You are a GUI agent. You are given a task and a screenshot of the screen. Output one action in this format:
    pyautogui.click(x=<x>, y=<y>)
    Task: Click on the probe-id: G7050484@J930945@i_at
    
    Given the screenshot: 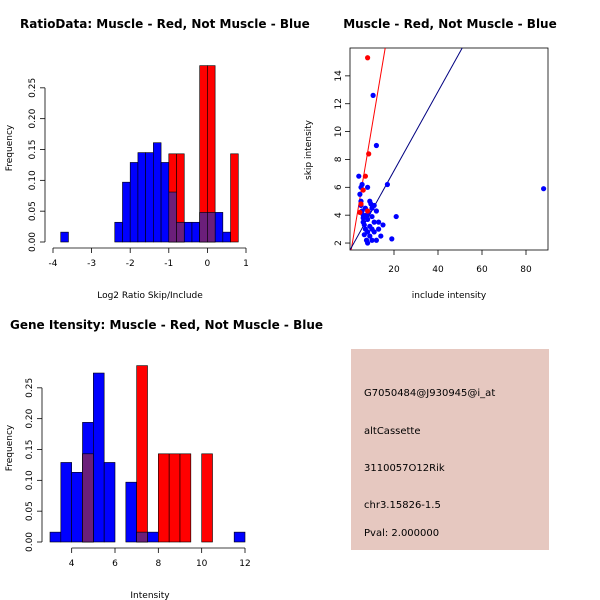 What is the action you would take?
    pyautogui.click(x=429, y=393)
    